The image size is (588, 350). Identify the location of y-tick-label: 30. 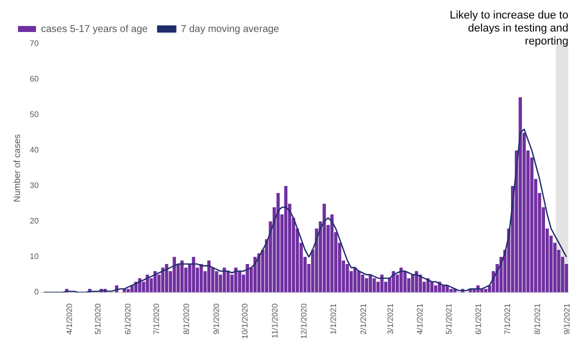
(35, 185).